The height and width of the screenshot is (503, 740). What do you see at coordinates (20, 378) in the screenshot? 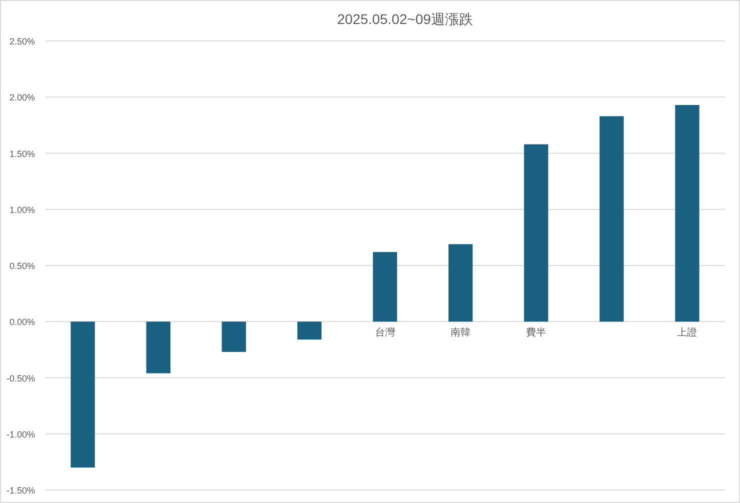
I see `y-tick-label: -0.50%` at bounding box center [20, 378].